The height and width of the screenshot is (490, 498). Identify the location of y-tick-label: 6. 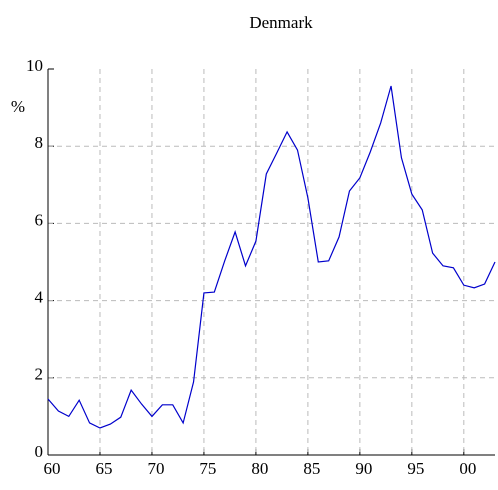
(39, 219).